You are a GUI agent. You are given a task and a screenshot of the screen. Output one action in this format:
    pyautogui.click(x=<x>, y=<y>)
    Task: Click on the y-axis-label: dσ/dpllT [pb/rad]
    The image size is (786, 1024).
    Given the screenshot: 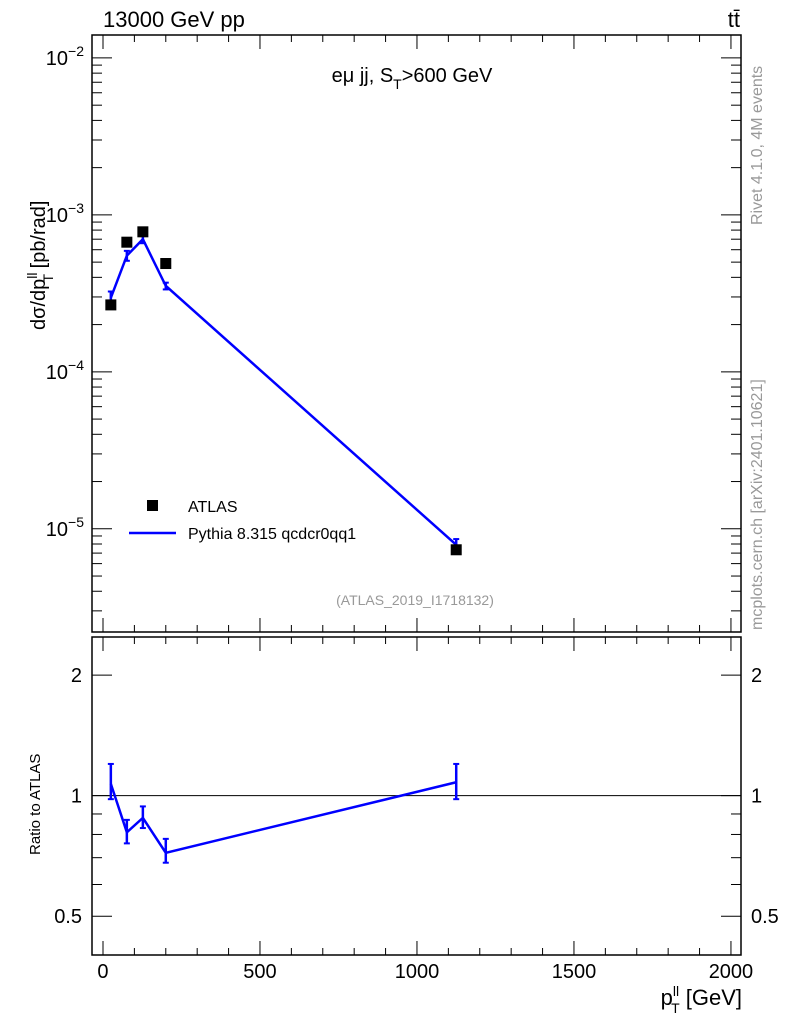 What is the action you would take?
    pyautogui.click(x=40, y=265)
    